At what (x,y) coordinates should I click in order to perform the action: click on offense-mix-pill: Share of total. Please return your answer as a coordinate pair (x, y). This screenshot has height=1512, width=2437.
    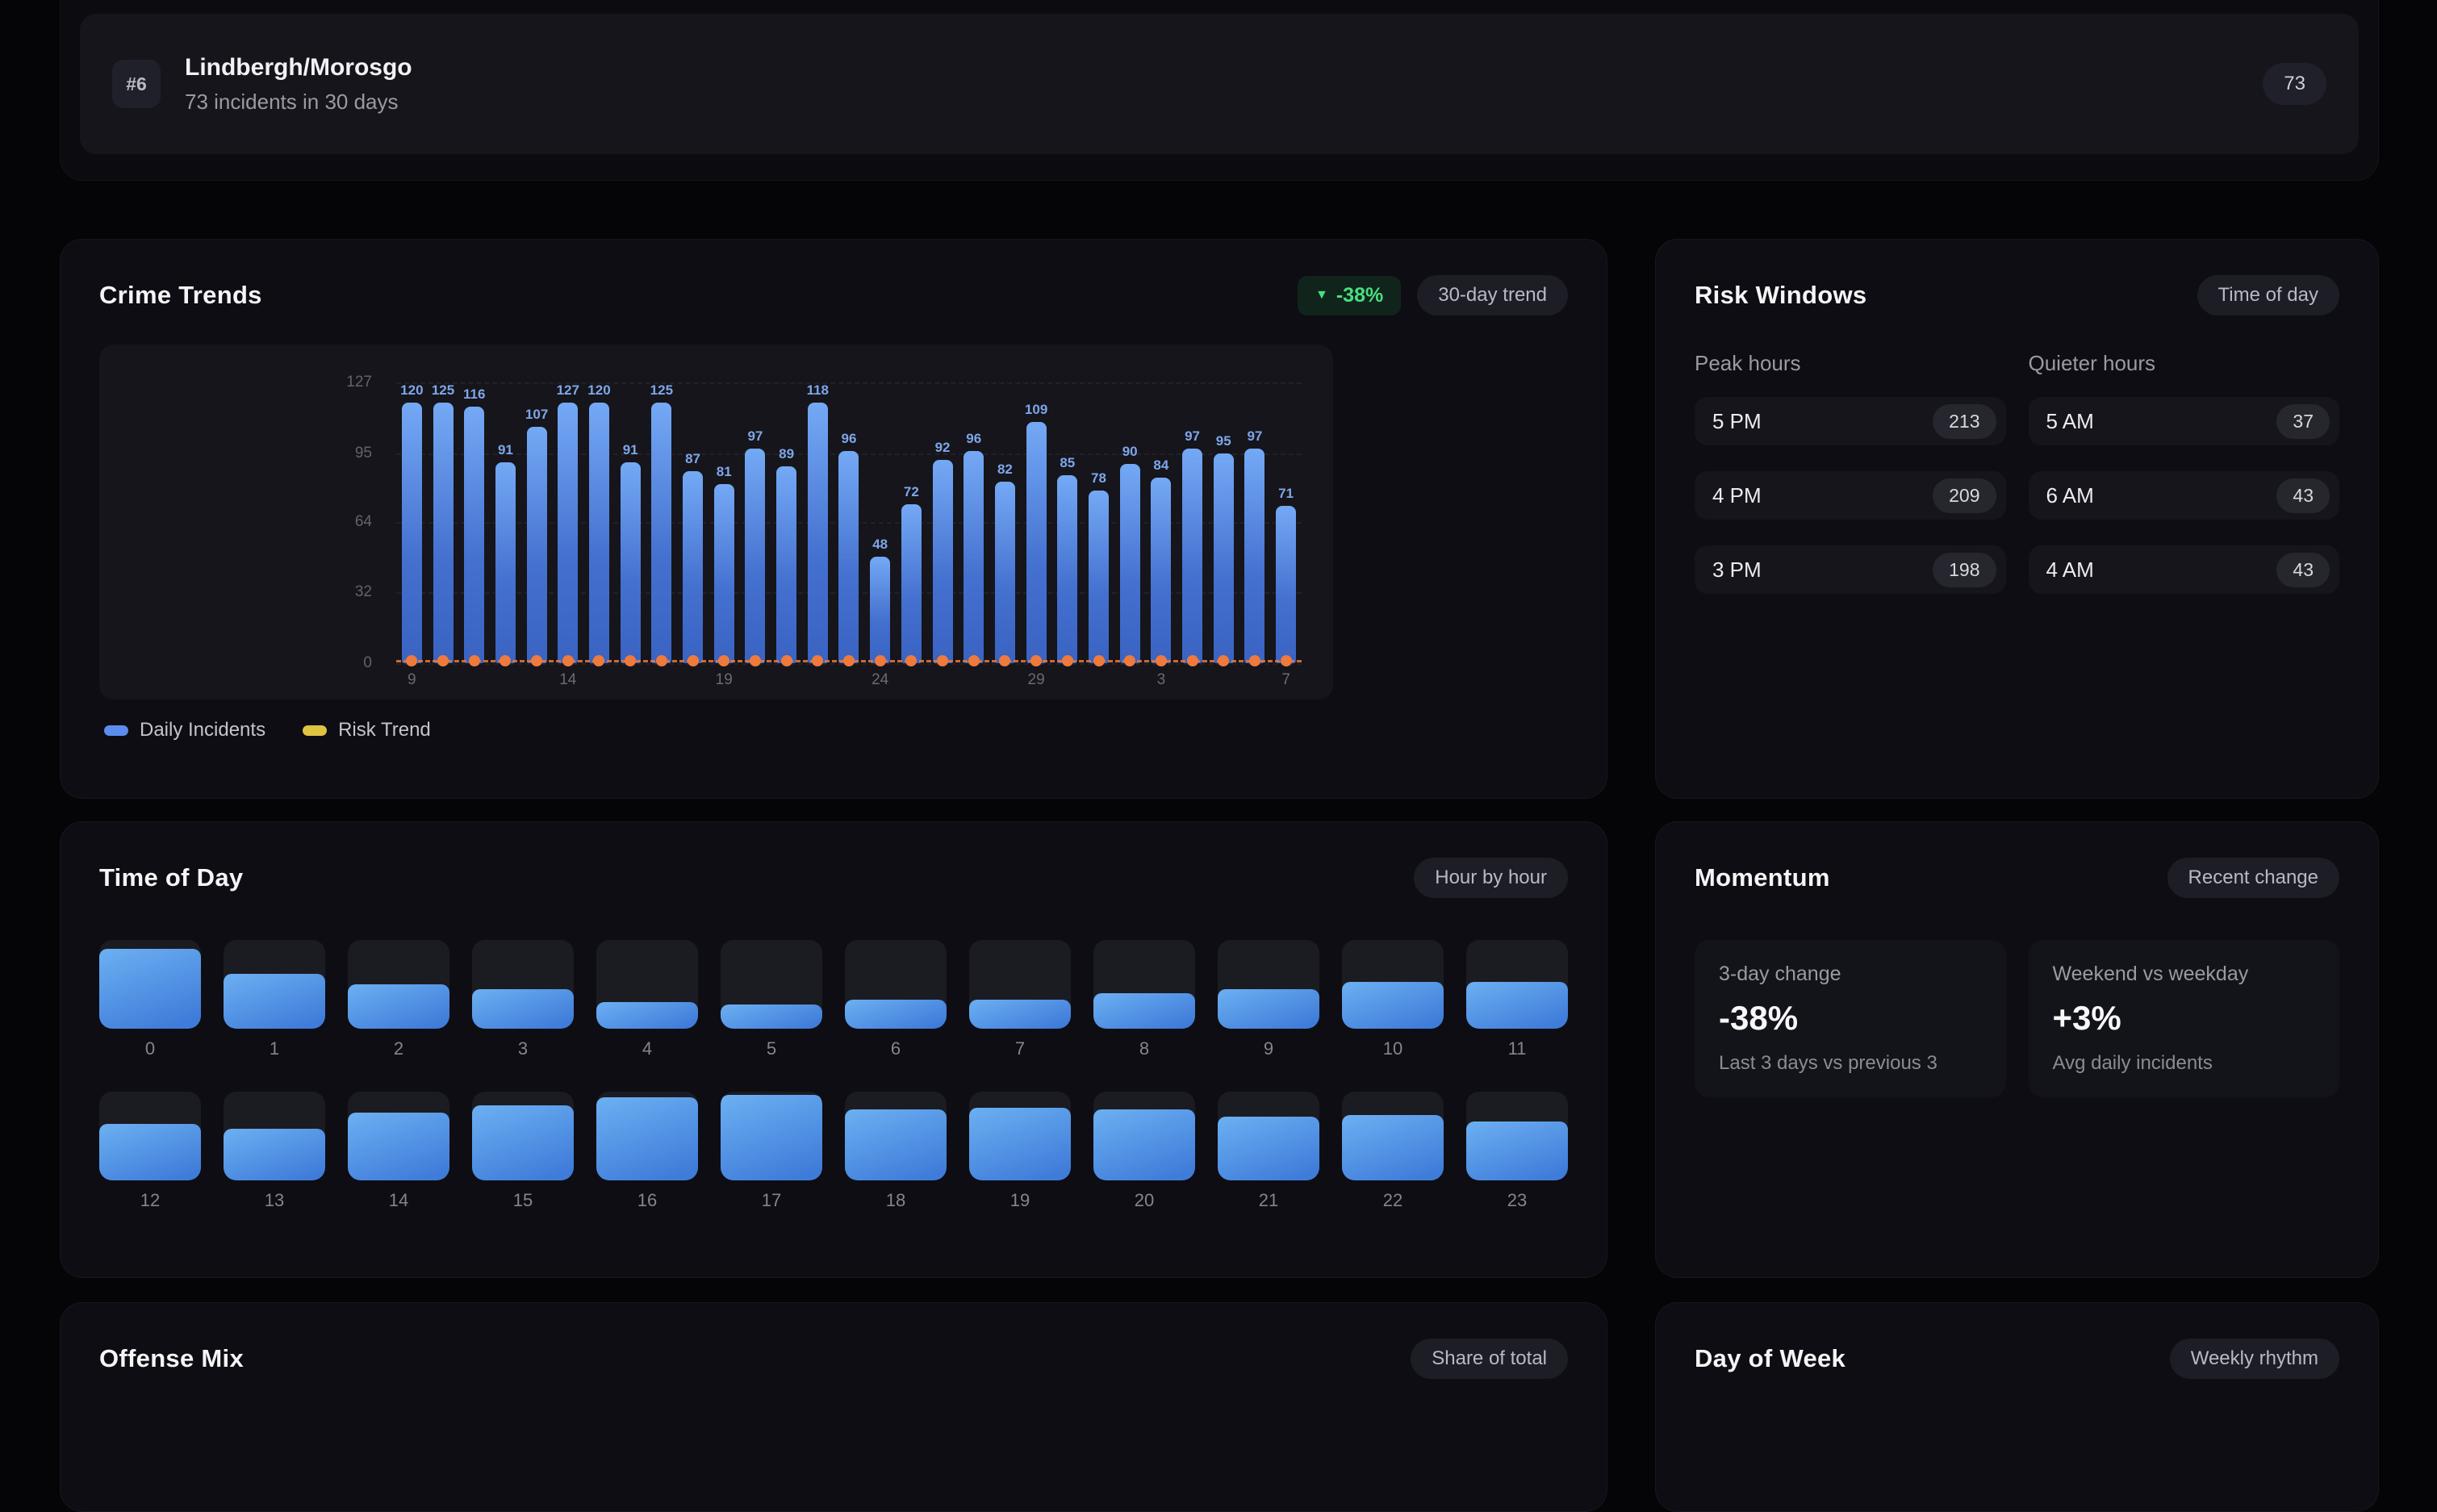
    Looking at the image, I should click on (1489, 1359).